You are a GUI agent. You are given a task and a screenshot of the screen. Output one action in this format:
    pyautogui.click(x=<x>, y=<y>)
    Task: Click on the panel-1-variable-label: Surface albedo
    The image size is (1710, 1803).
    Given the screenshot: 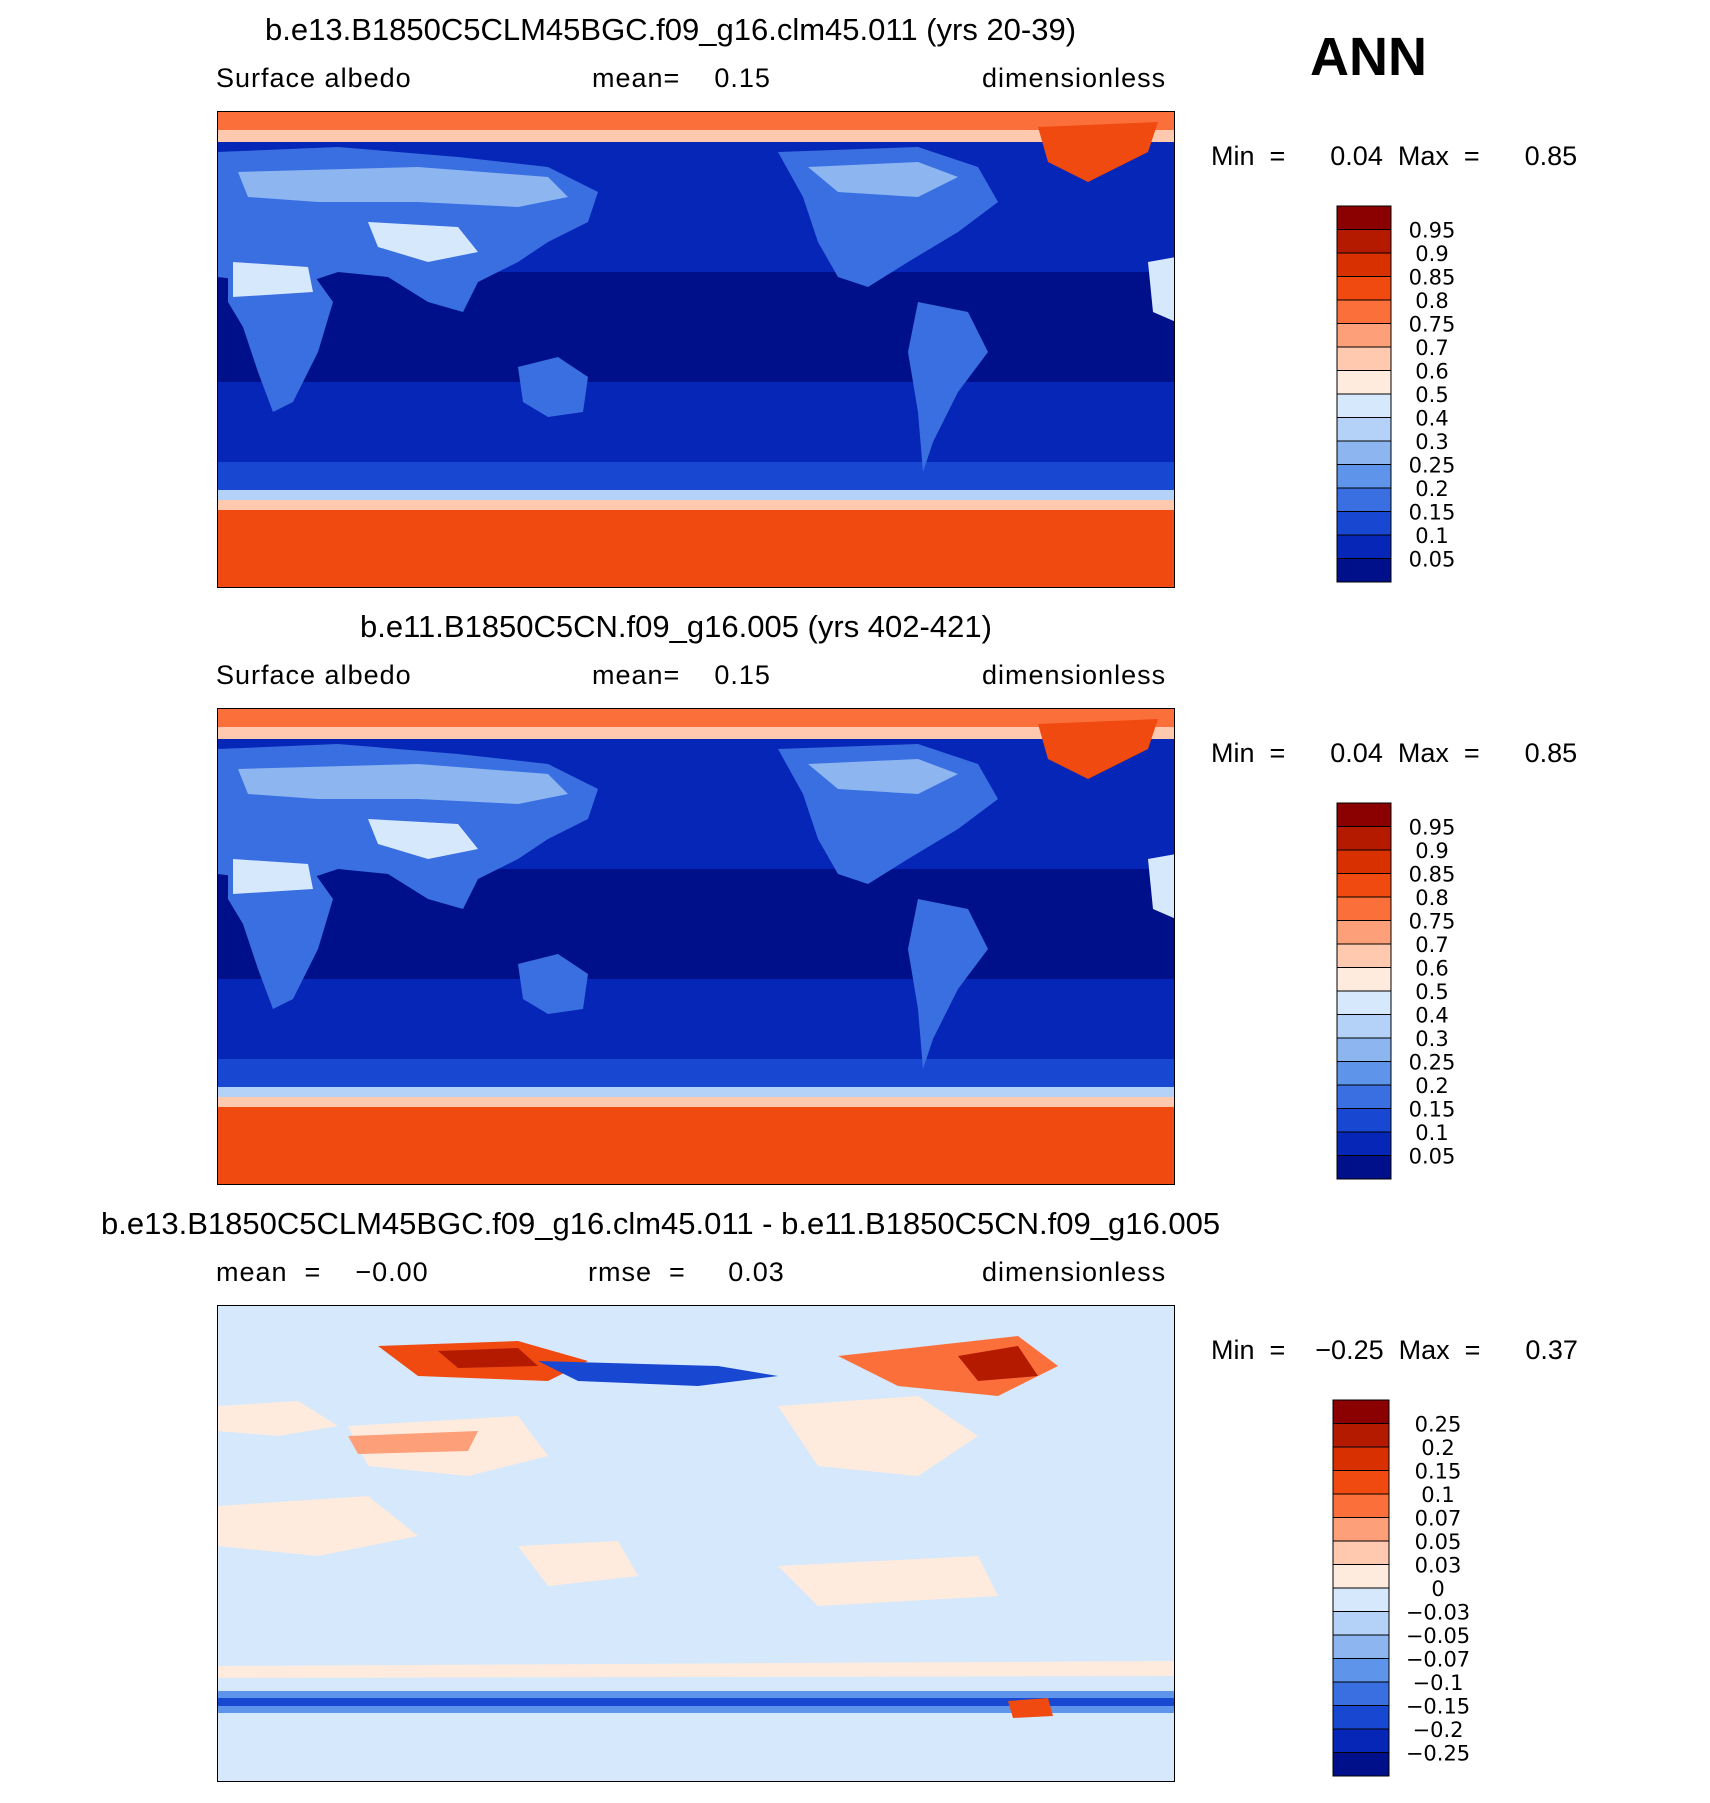 What is the action you would take?
    pyautogui.click(x=314, y=78)
    